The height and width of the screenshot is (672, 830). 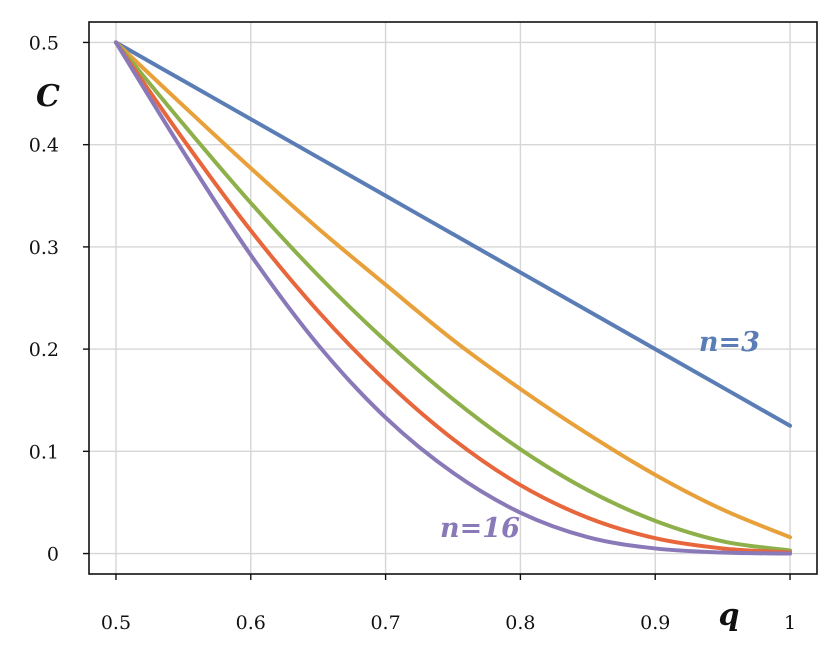 I want to click on y-tick-label: 0.3, so click(x=44, y=248).